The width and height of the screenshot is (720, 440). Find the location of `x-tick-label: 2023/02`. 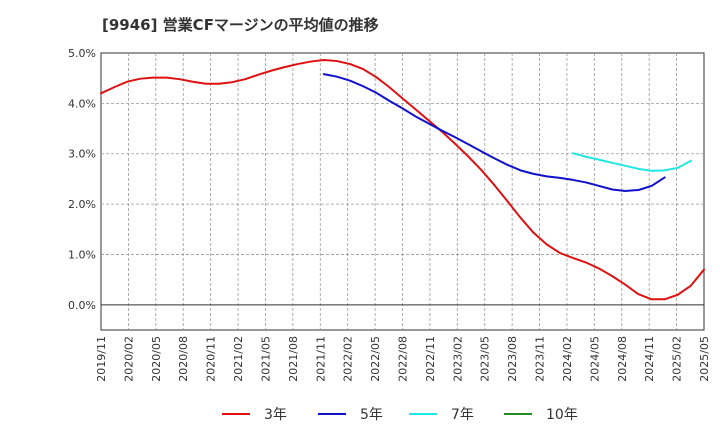

x-tick-label: 2023/02 is located at coordinates (457, 359).